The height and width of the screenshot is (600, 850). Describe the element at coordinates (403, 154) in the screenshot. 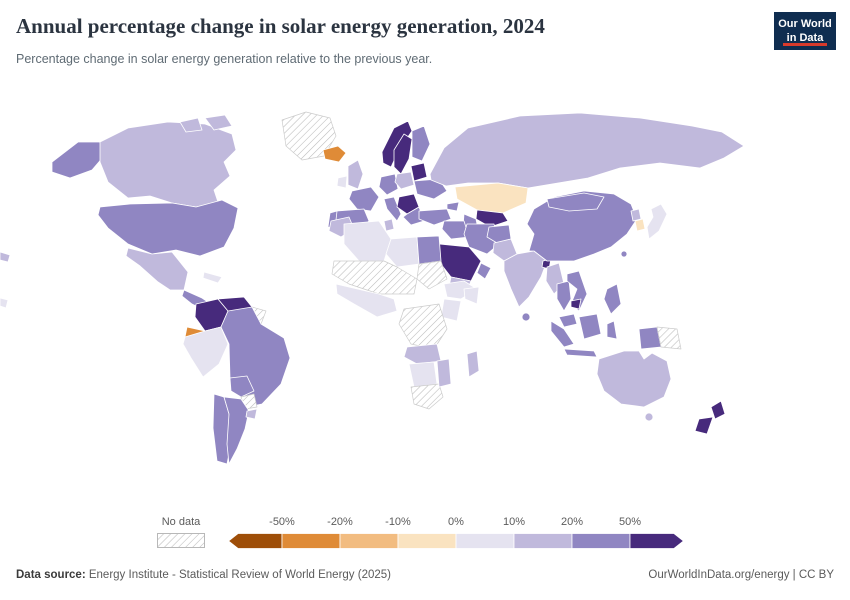

I see `region-sweden` at that location.